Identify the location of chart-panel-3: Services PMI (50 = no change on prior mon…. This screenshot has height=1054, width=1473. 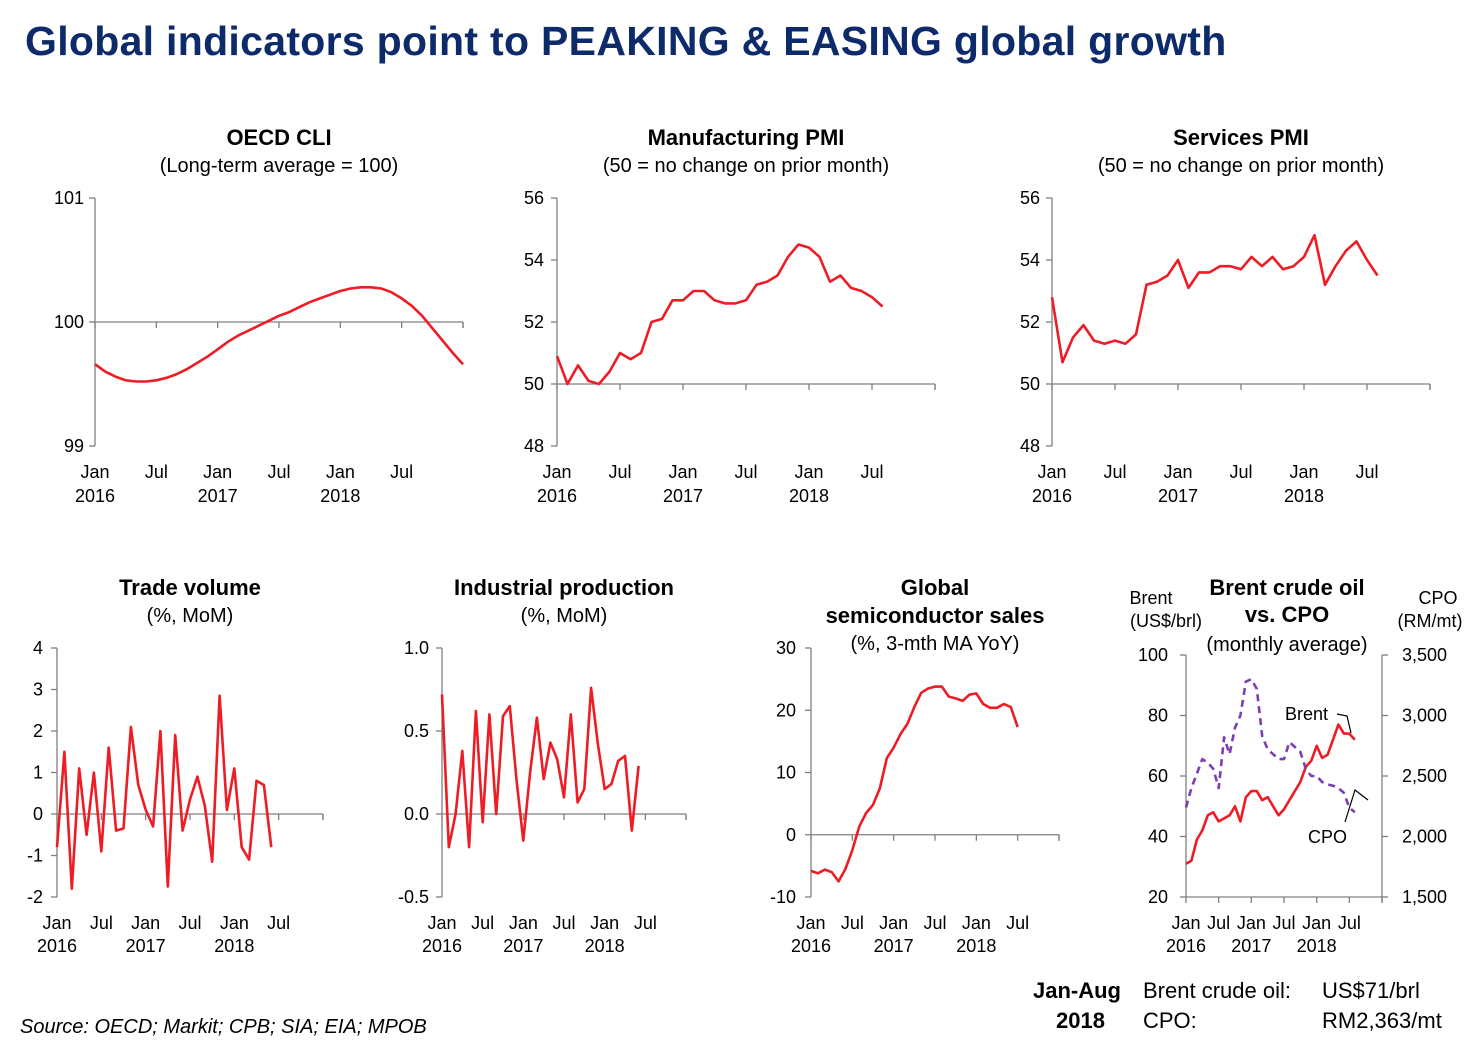
(1225, 315).